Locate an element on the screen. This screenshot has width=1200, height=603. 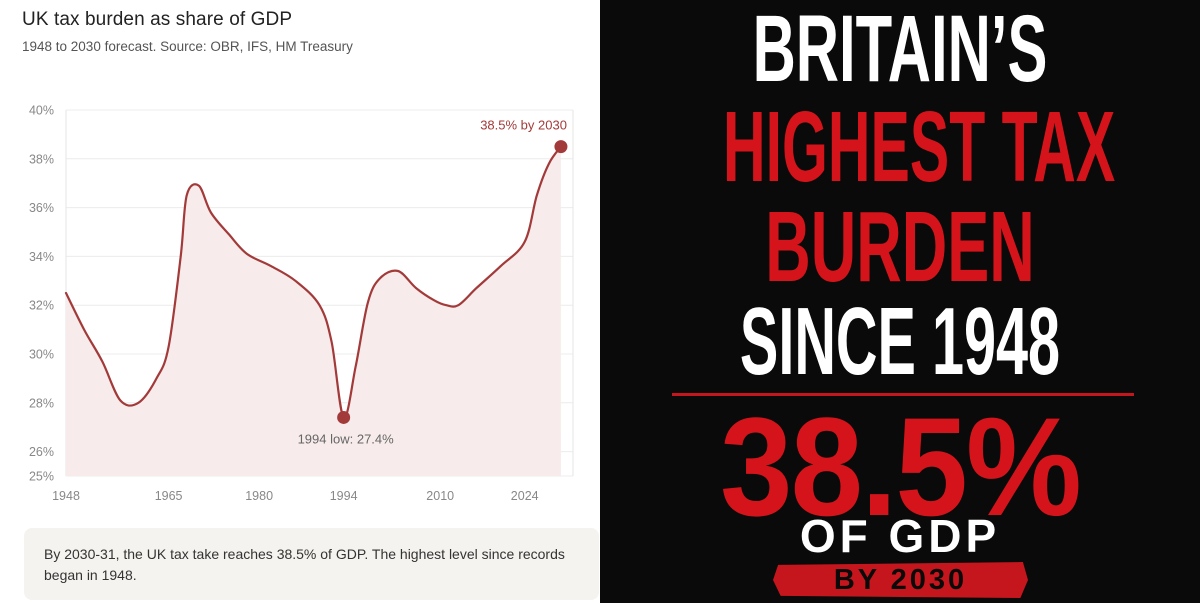
low-point-annotation: 1994 low: 27.4% is located at coordinates (346, 438).